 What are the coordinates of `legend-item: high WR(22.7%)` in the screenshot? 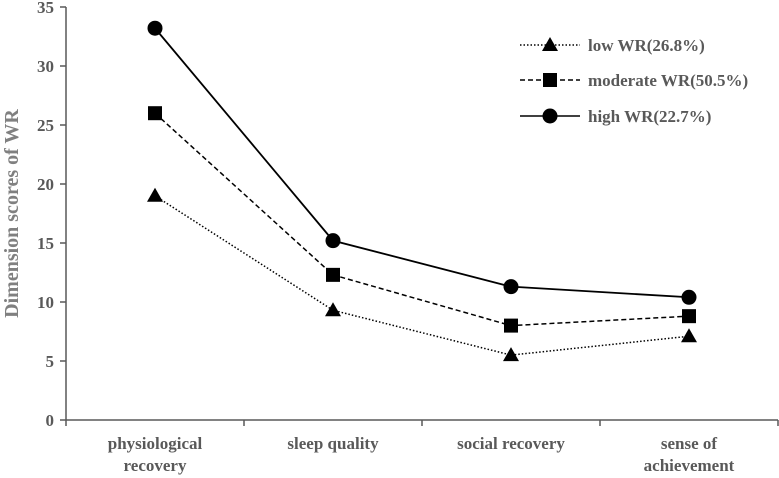 It's located at (615, 116).